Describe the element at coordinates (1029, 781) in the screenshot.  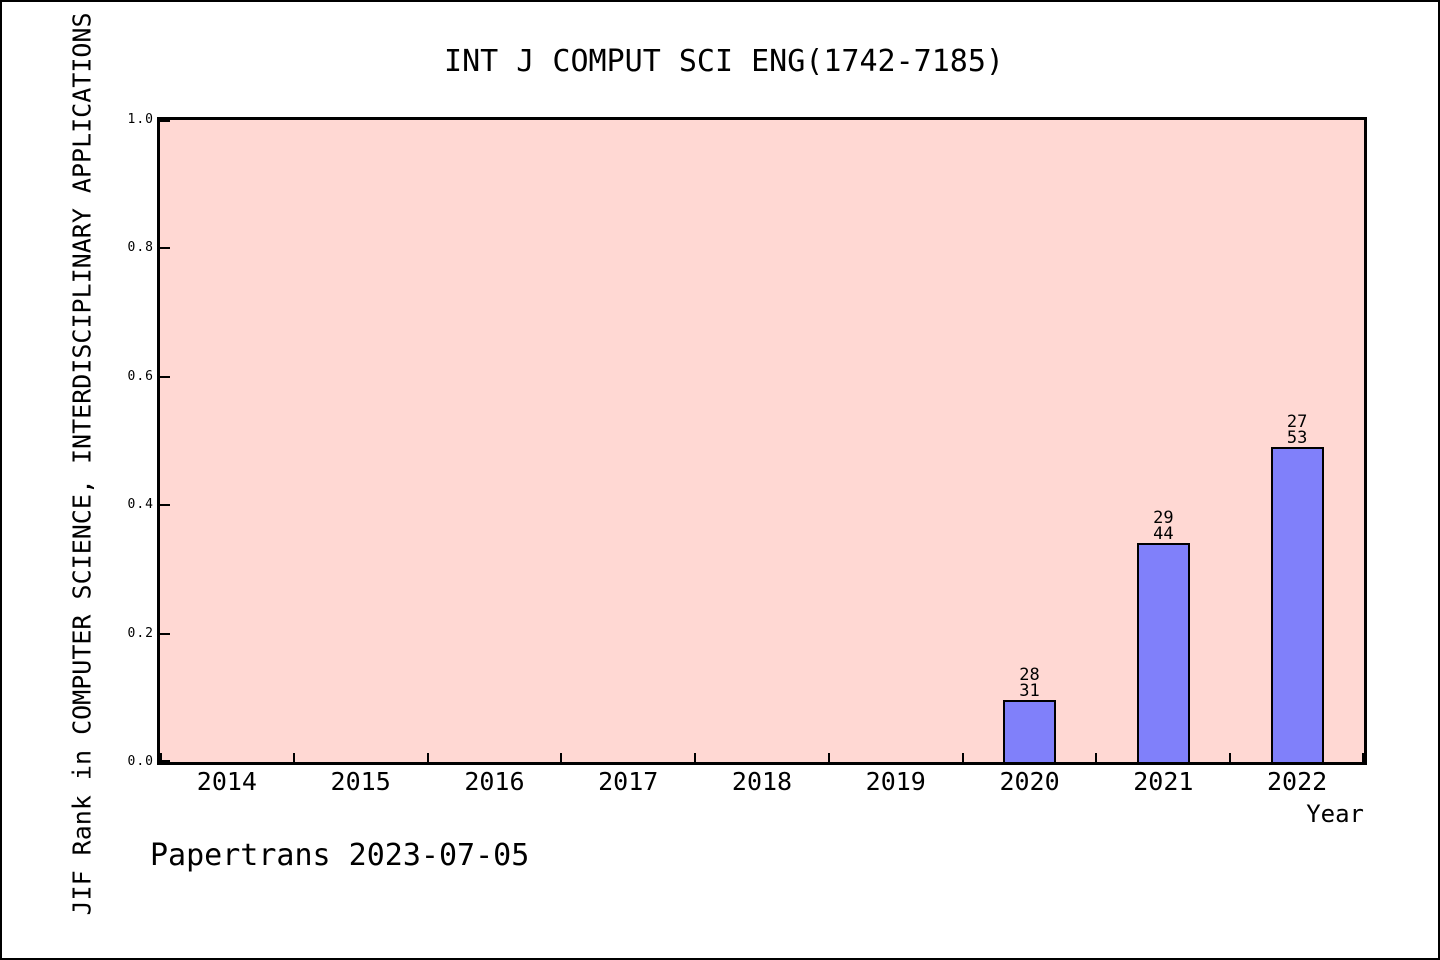
I see `x-tick-label-2020: 2020` at that location.